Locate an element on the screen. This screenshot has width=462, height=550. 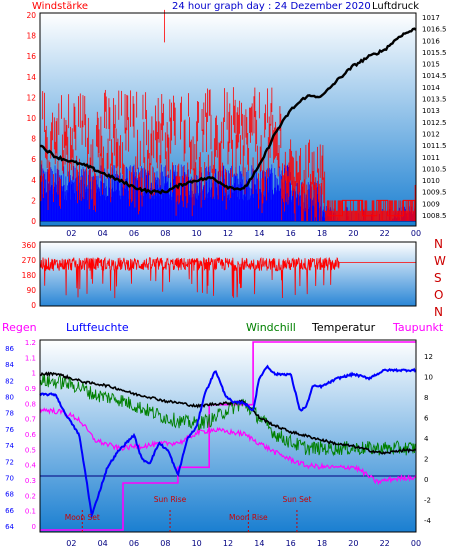
event-label: Moon Set is located at coordinates (82, 517).